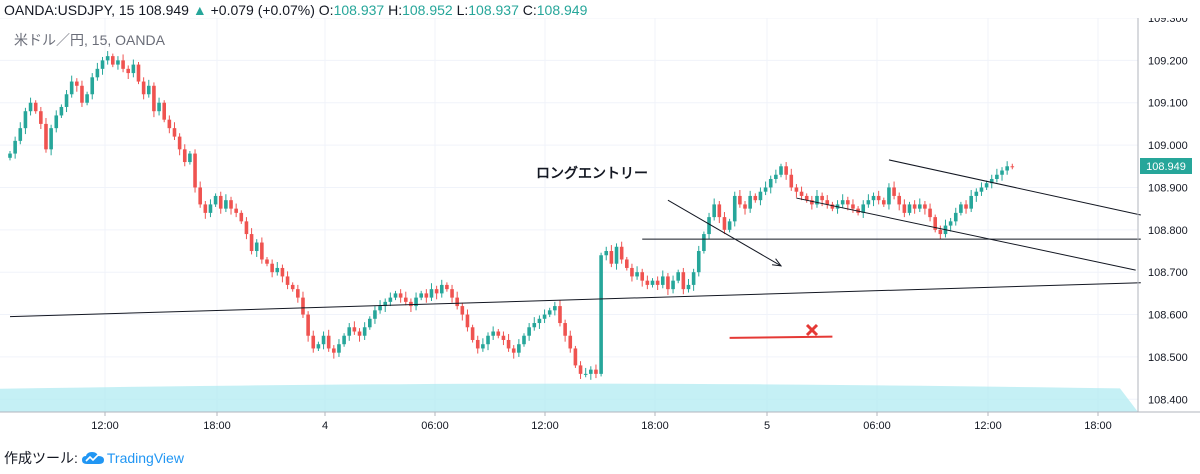 The height and width of the screenshot is (474, 1200). I want to click on price-tick-label: 109.100, so click(1168, 104).